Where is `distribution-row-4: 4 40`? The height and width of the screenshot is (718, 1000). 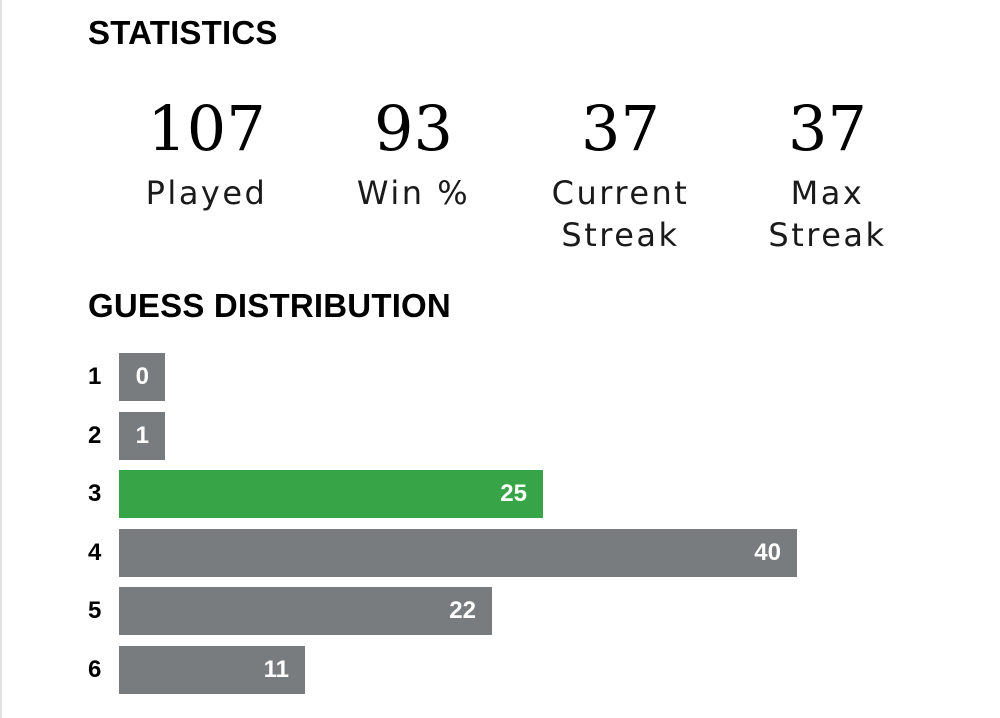 distribution-row-4: 4 40 is located at coordinates (442, 552).